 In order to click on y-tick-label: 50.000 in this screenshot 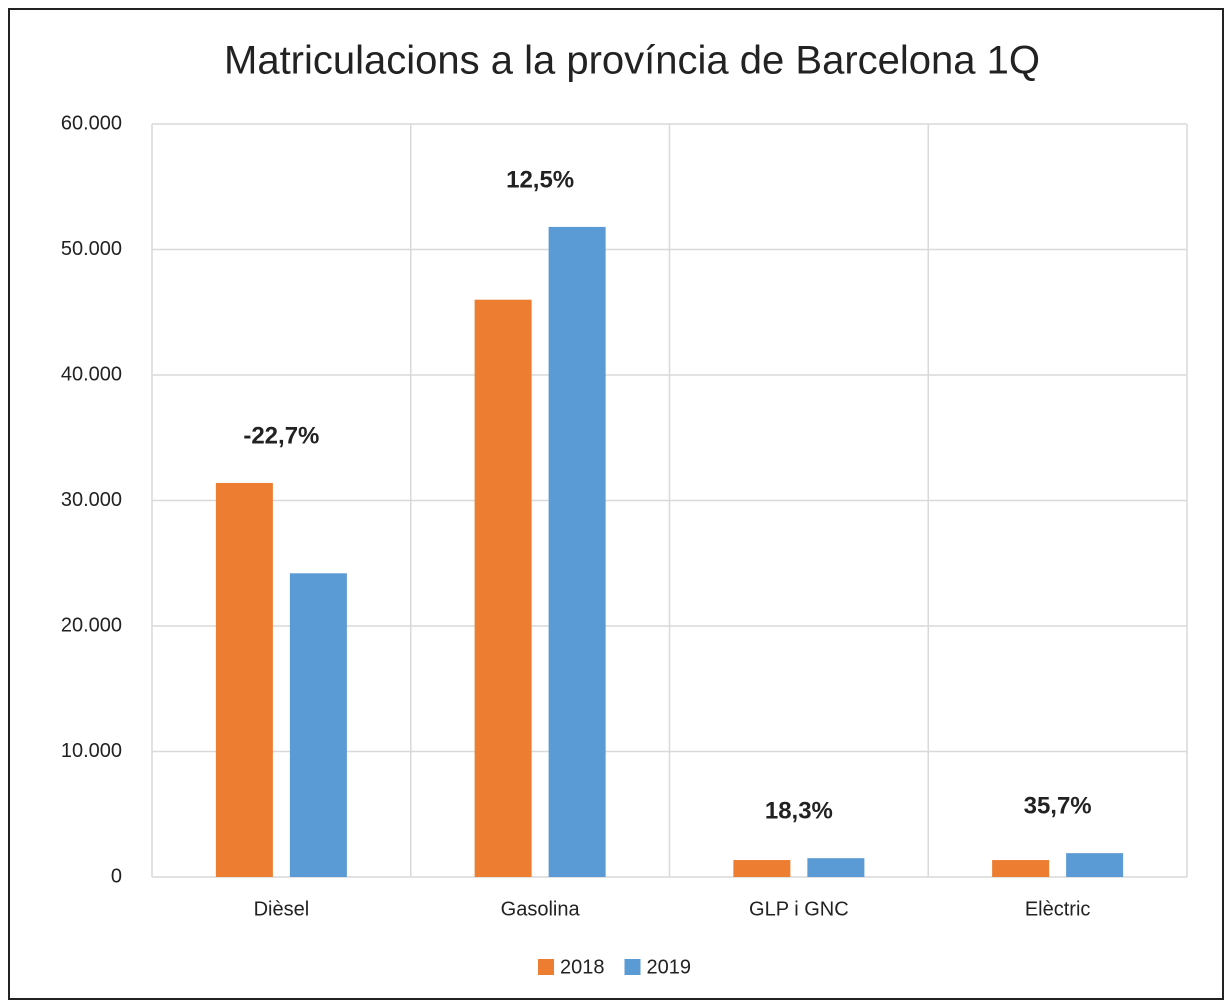, I will do `click(91, 249)`.